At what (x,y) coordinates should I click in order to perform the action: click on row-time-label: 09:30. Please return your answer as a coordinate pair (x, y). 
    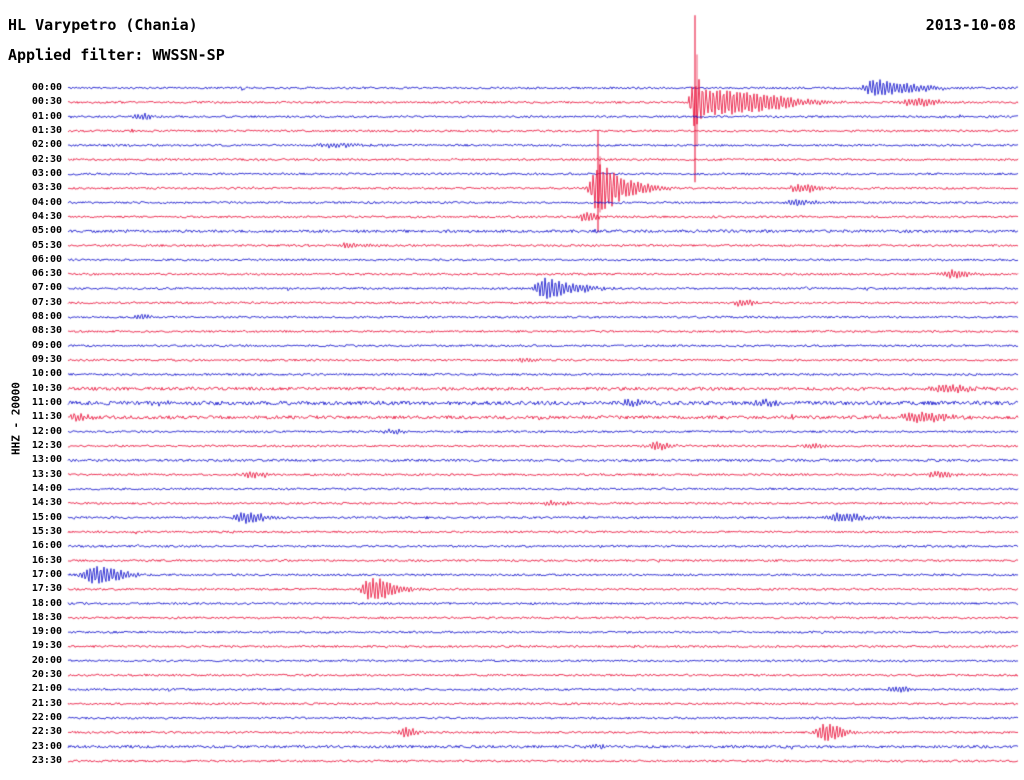
    Looking at the image, I should click on (46, 360).